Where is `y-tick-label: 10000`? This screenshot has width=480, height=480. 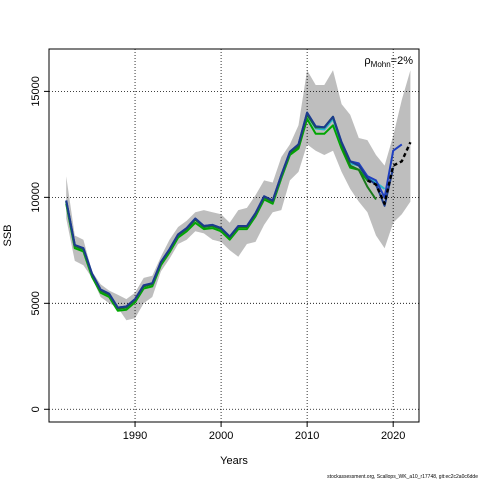 y-tick-label: 10000 is located at coordinates (36, 197).